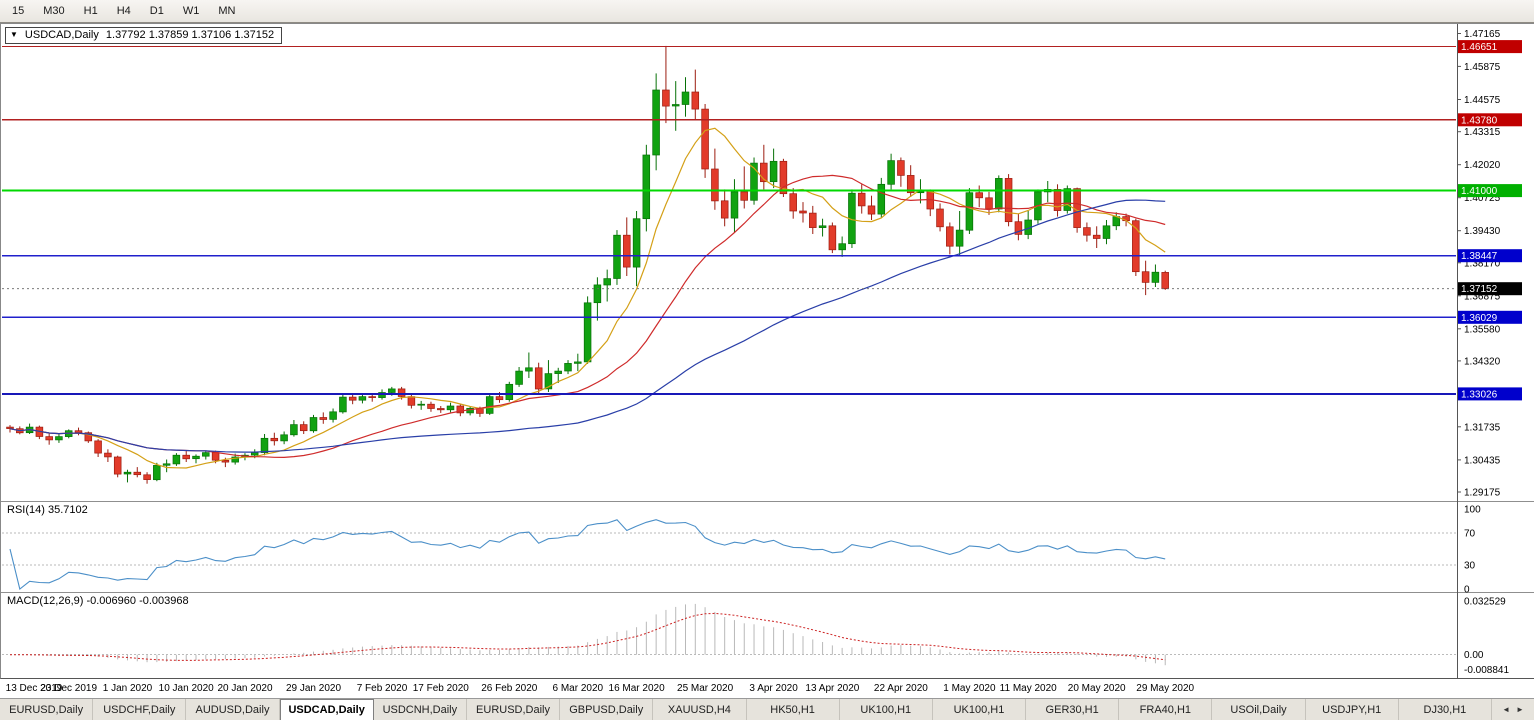 Image resolution: width=1534 pixels, height=720 pixels. I want to click on date-label: 26 Feb 2020, so click(509, 688).